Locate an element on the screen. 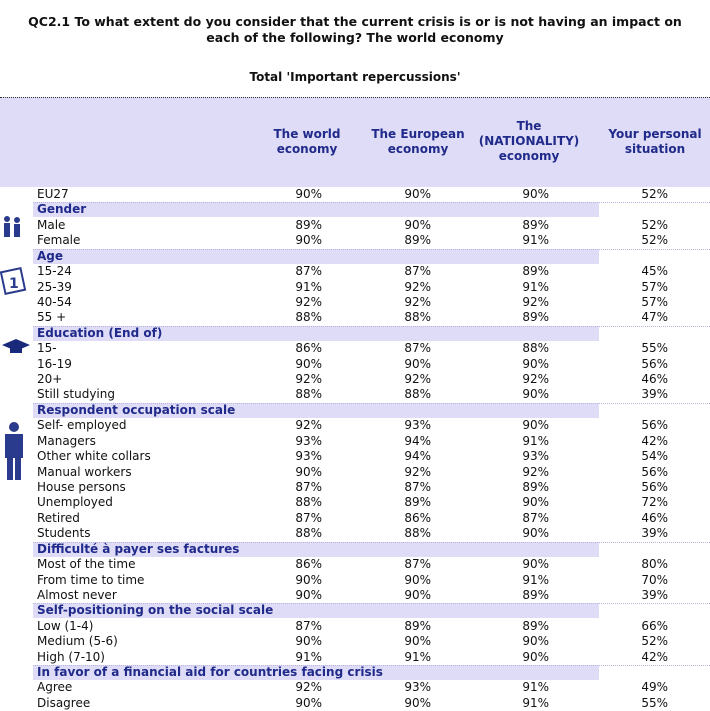  cell-value: 66% is located at coordinates (654, 625).